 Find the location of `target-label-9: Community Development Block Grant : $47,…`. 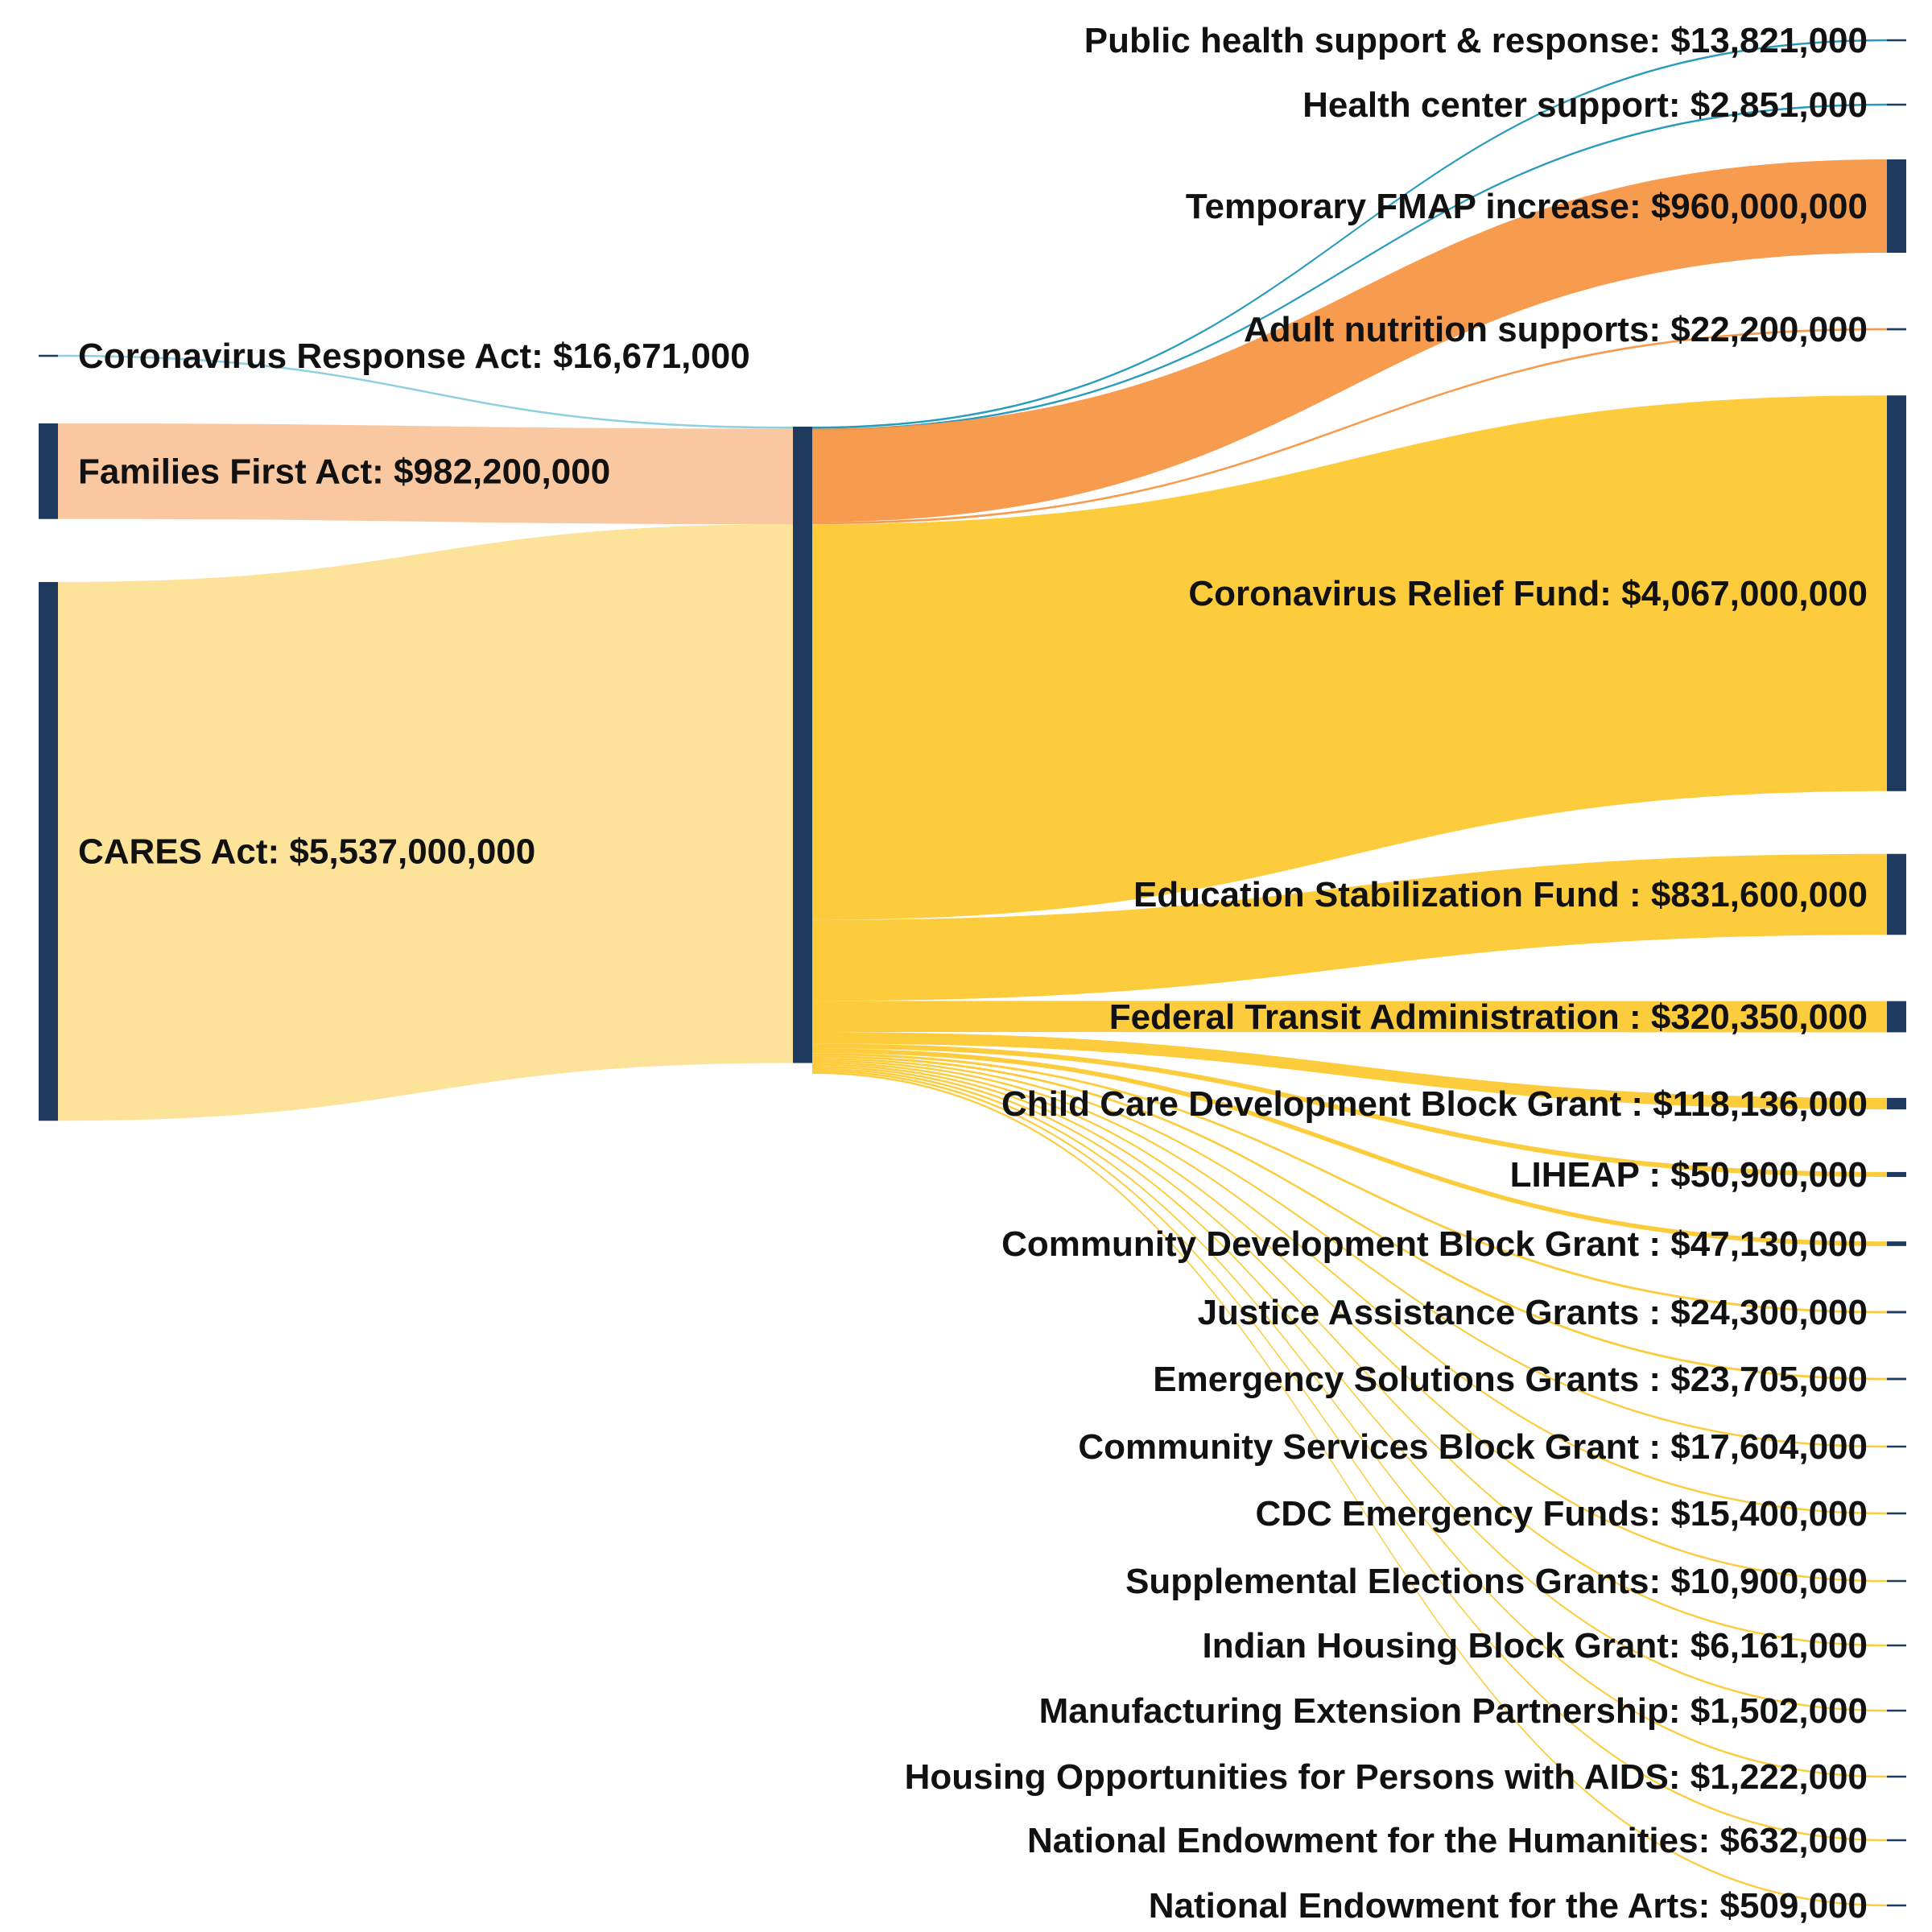

target-label-9: Community Development Block Grant : $47,… is located at coordinates (1434, 1244).